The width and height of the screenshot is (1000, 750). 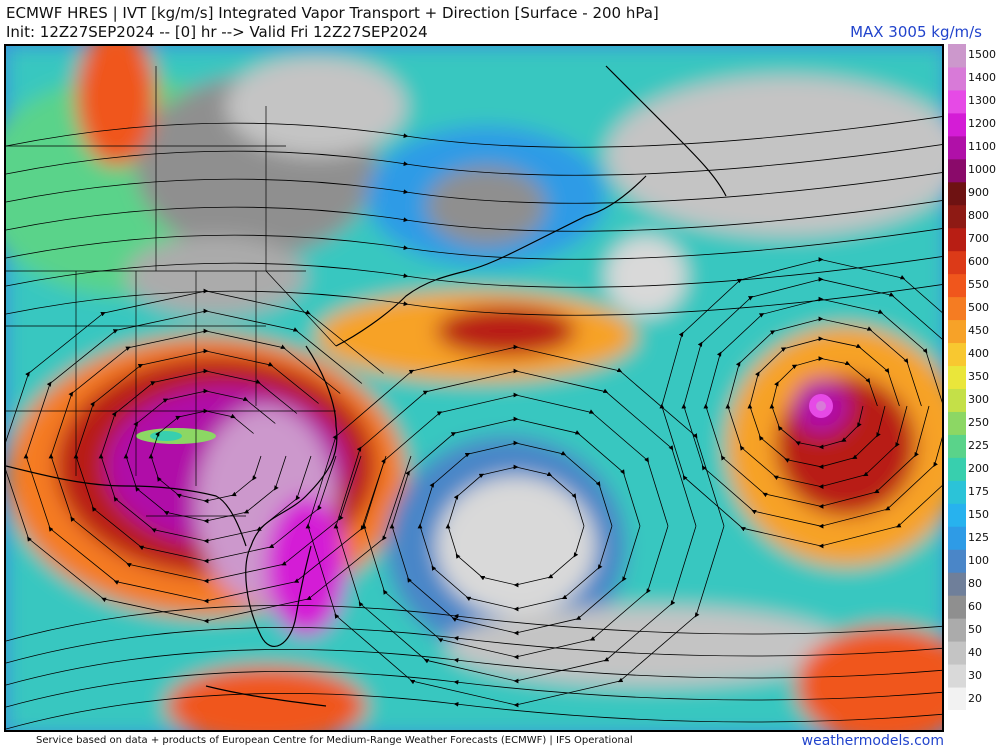 I want to click on colorbar-label: 50, so click(x=975, y=629).